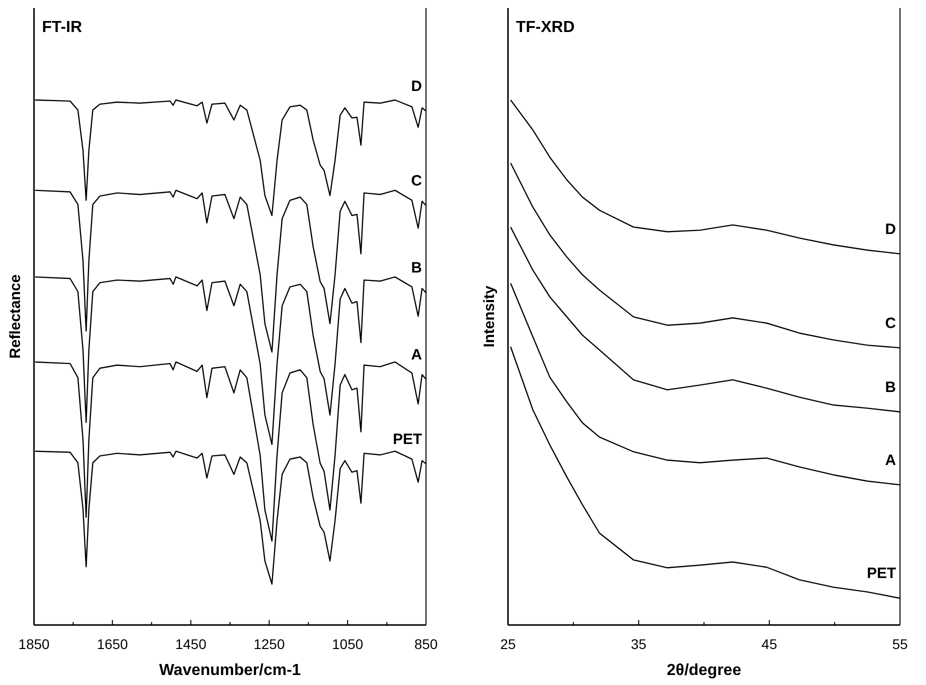 The width and height of the screenshot is (926, 685). I want to click on x-tick-label: 1450, so click(191, 644).